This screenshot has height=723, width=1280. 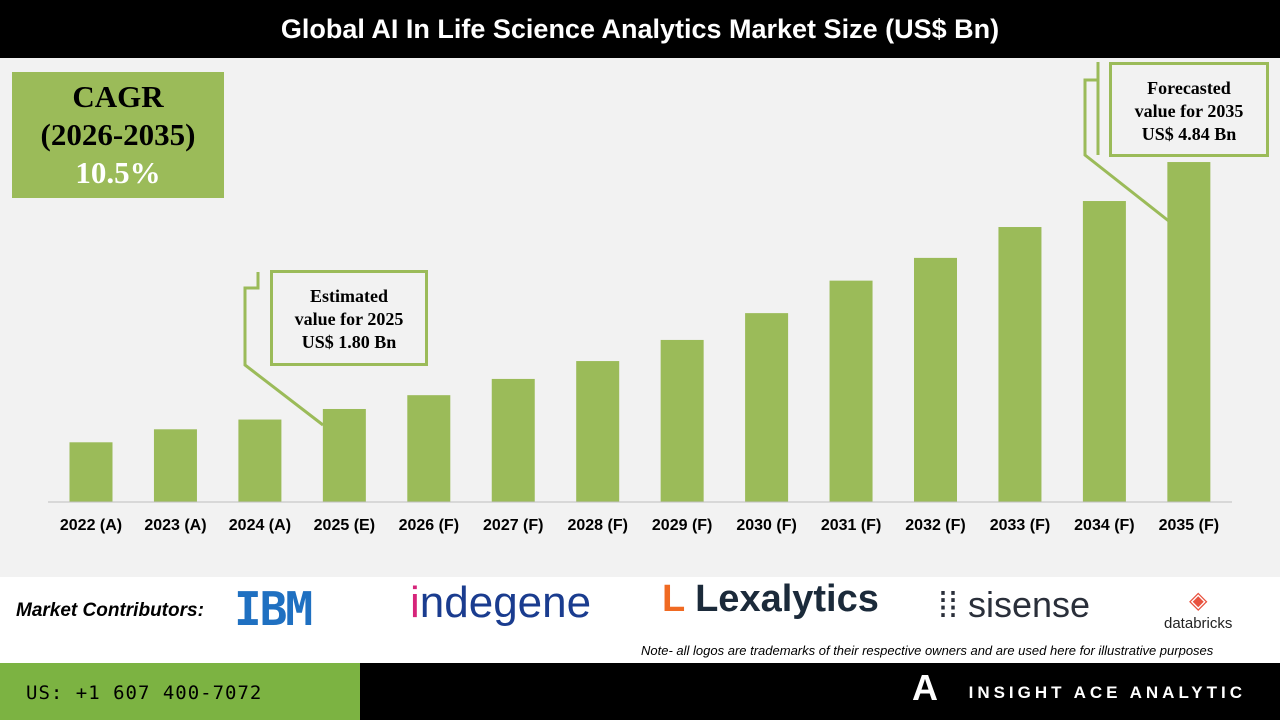 I want to click on callout-line: value for 2035, so click(x=1189, y=111).